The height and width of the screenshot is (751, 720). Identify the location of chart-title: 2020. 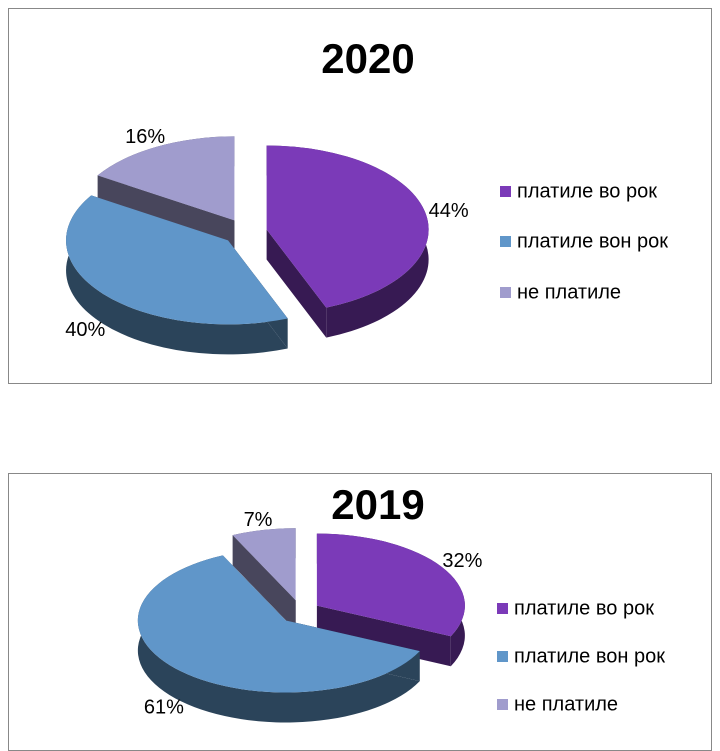
(367, 58).